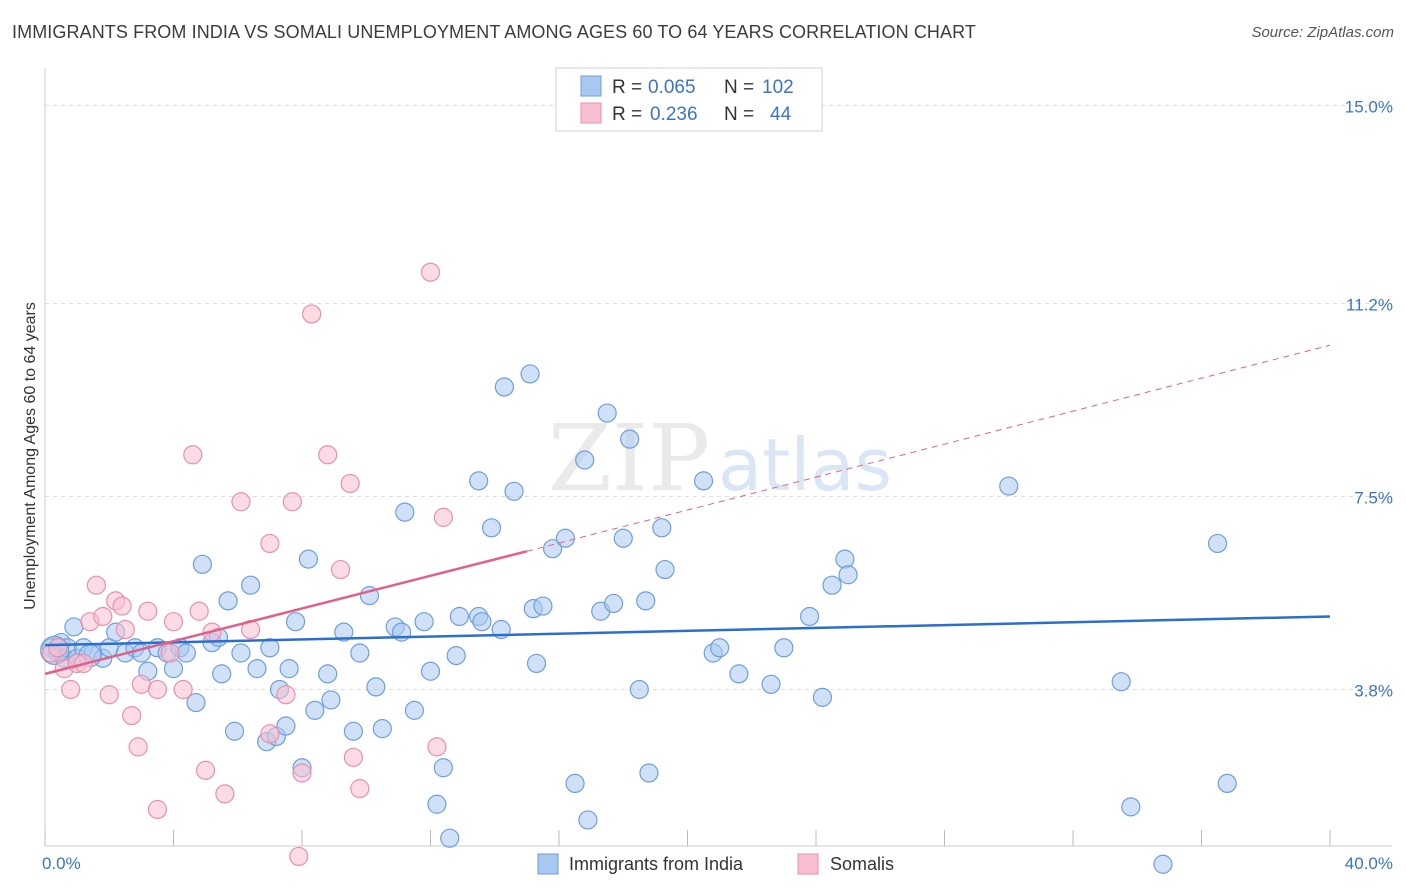  Describe the element at coordinates (687, 838) in the screenshot. I see `x-ticks` at that location.